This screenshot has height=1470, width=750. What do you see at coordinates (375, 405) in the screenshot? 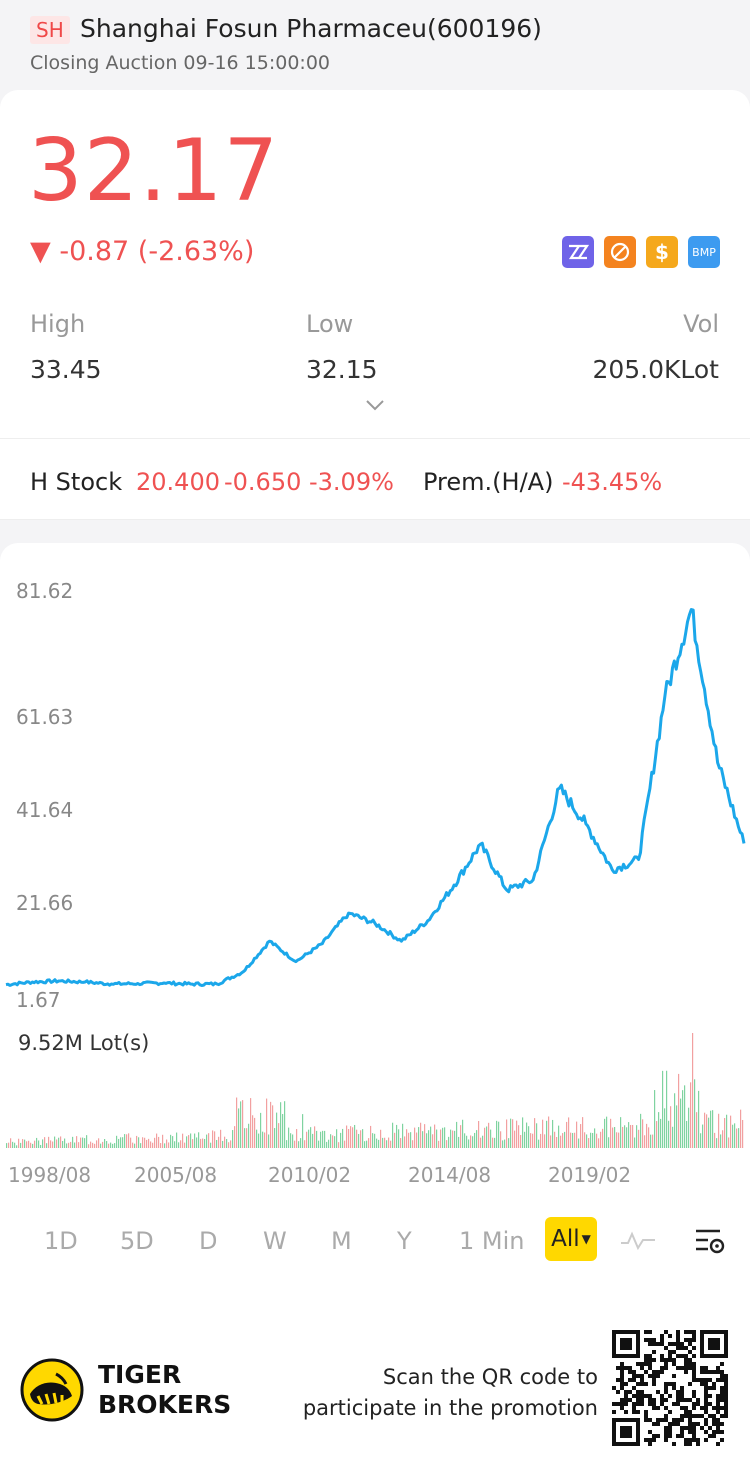
I see `chevron-down-icon` at bounding box center [375, 405].